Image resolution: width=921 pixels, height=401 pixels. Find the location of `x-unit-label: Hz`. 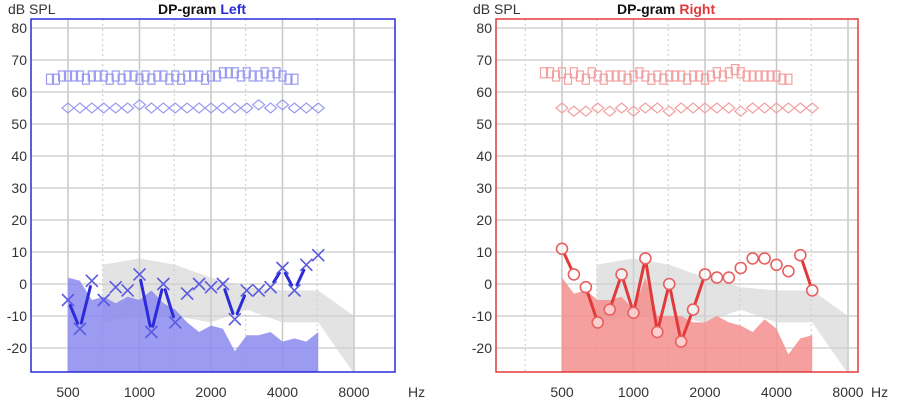

x-unit-label: Hz is located at coordinates (879, 392).